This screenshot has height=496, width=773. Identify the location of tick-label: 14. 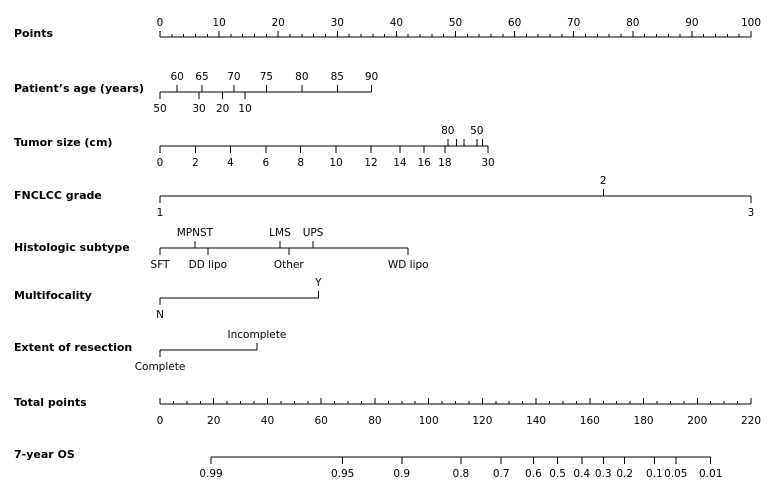
(400, 163).